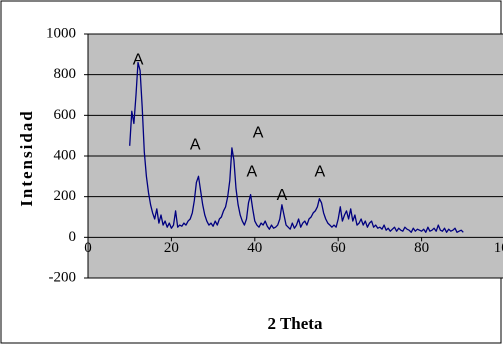 The height and width of the screenshot is (345, 503). What do you see at coordinates (498, 248) in the screenshot?
I see `x-tick-label: 100` at bounding box center [498, 248].